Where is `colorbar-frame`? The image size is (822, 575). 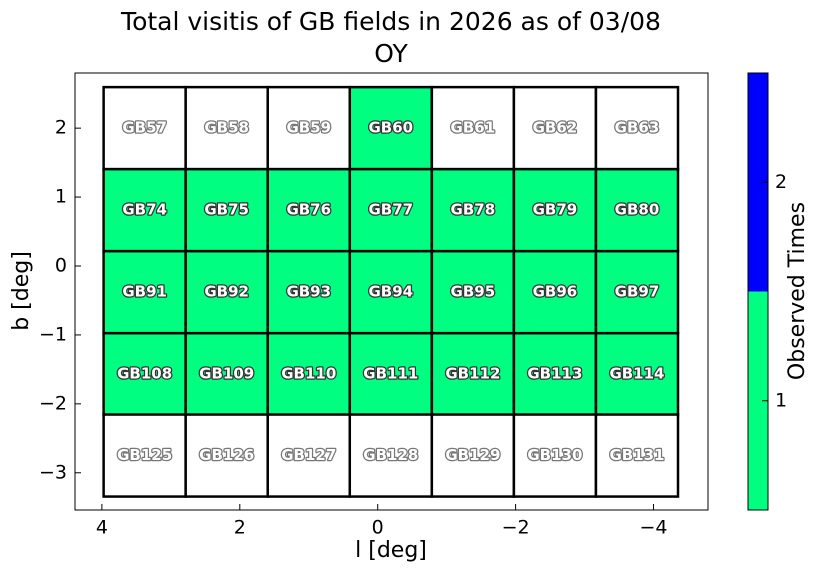 colorbar-frame is located at coordinates (758, 291).